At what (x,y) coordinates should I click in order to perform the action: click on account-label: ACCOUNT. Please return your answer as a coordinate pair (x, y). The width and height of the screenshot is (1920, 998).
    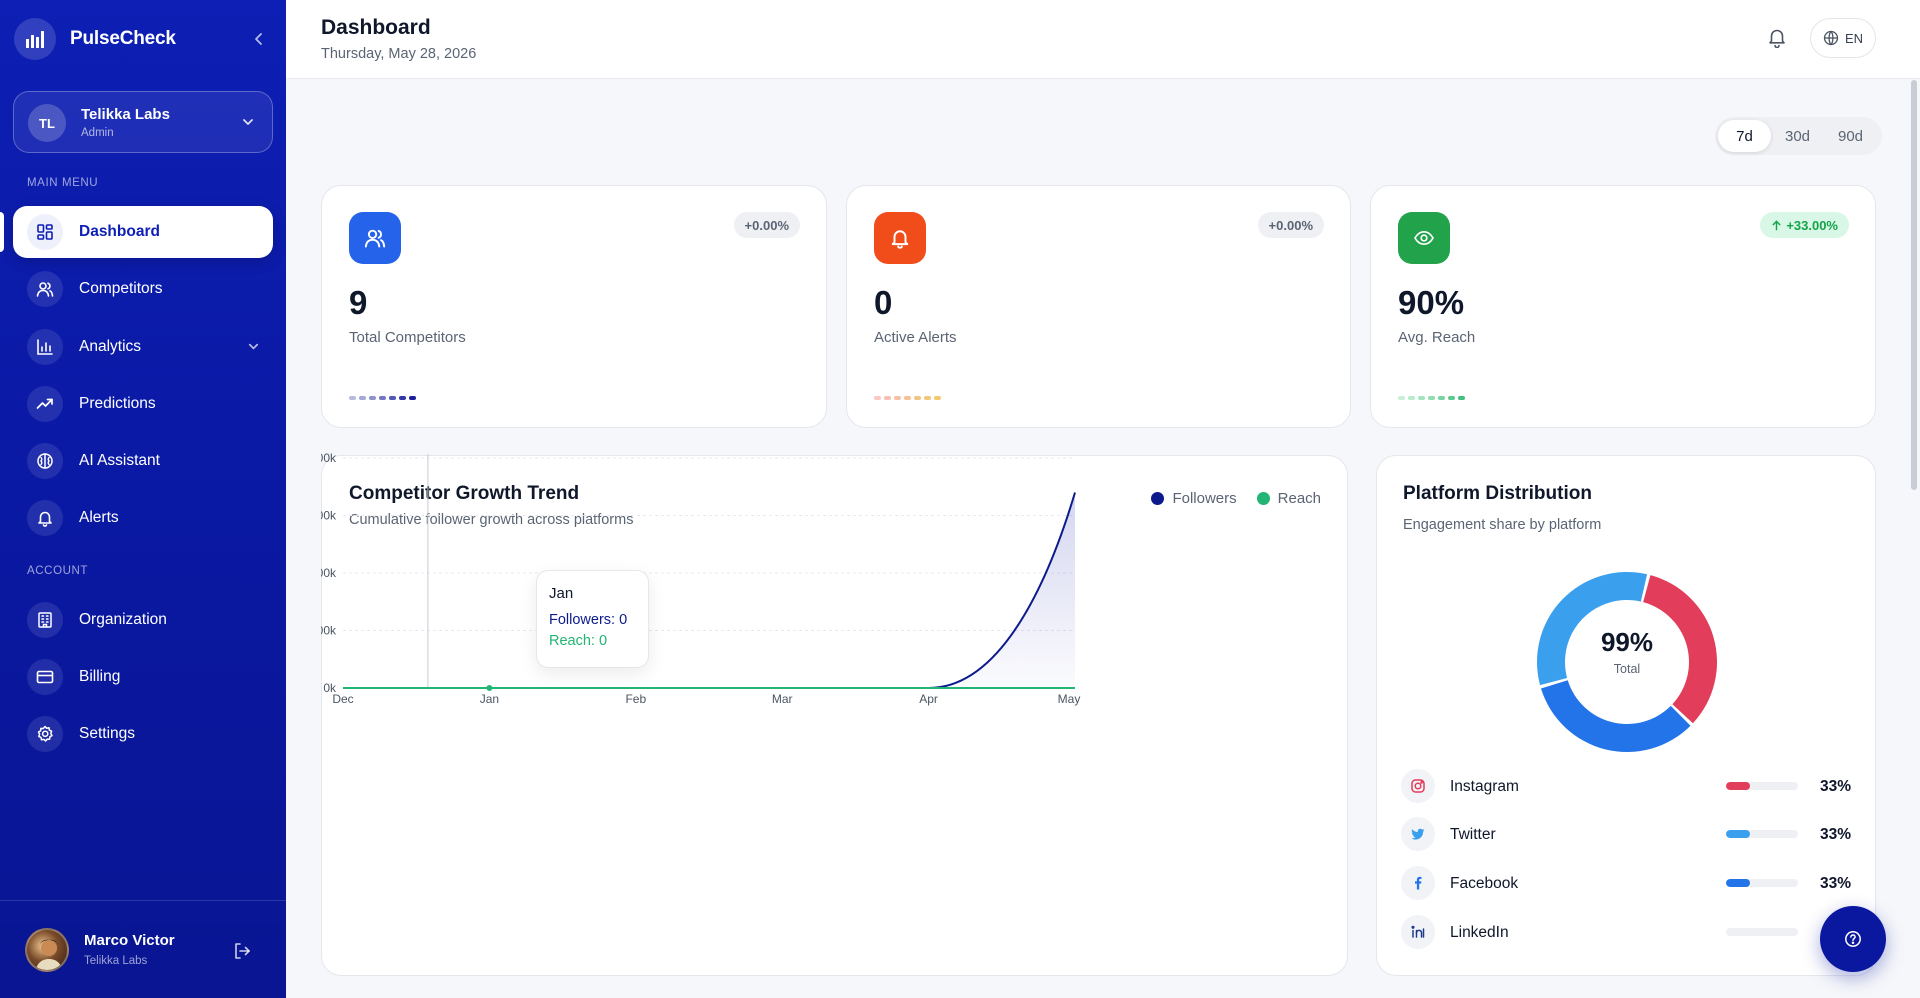
    Looking at the image, I should click on (58, 571).